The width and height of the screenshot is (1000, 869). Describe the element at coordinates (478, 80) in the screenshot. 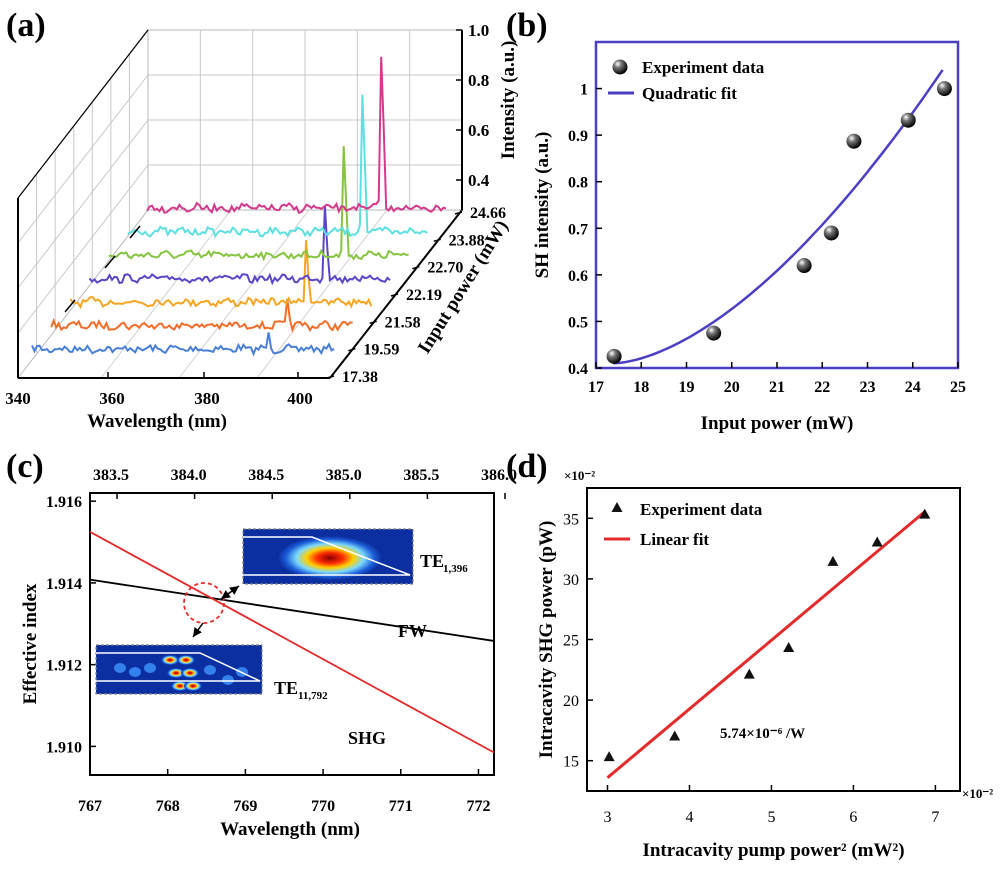

I see `z-tick-label: 0.8` at that location.